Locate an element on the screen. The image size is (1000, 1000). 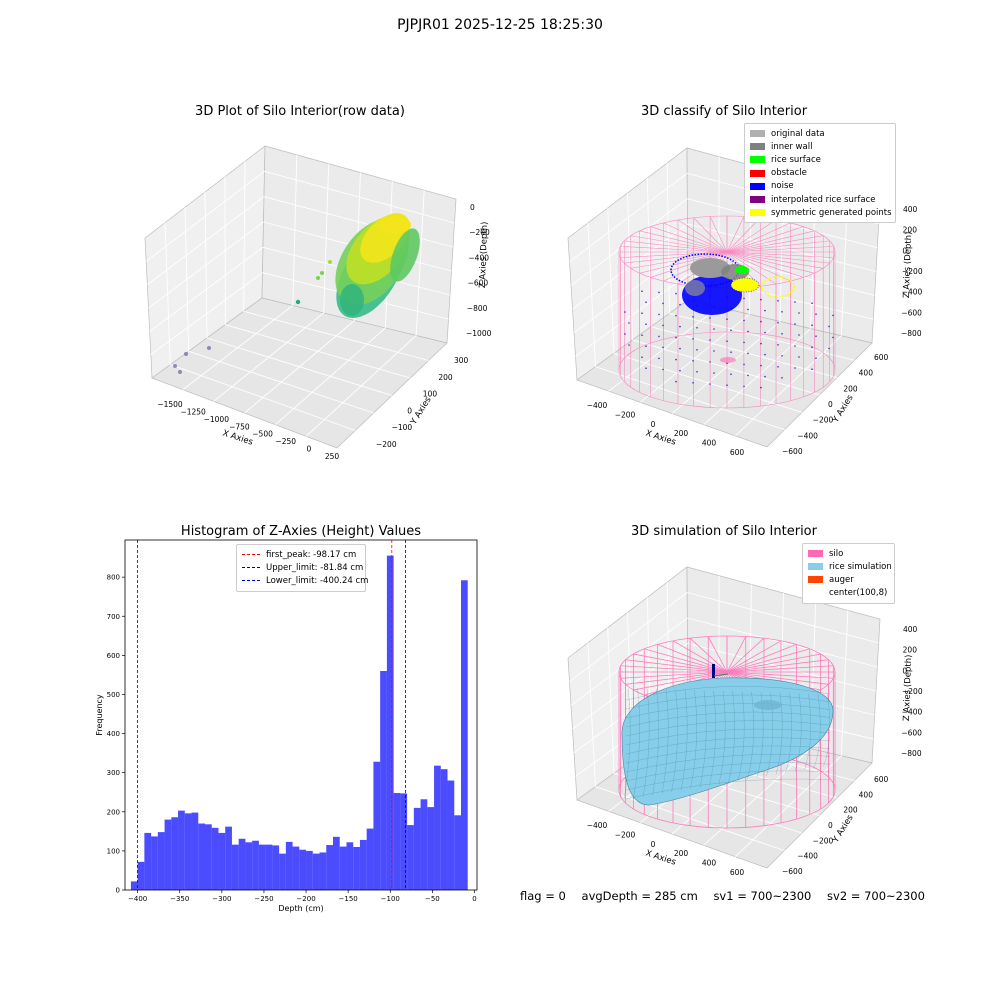
legend-label: interpolated rice surface is located at coordinates (823, 199).